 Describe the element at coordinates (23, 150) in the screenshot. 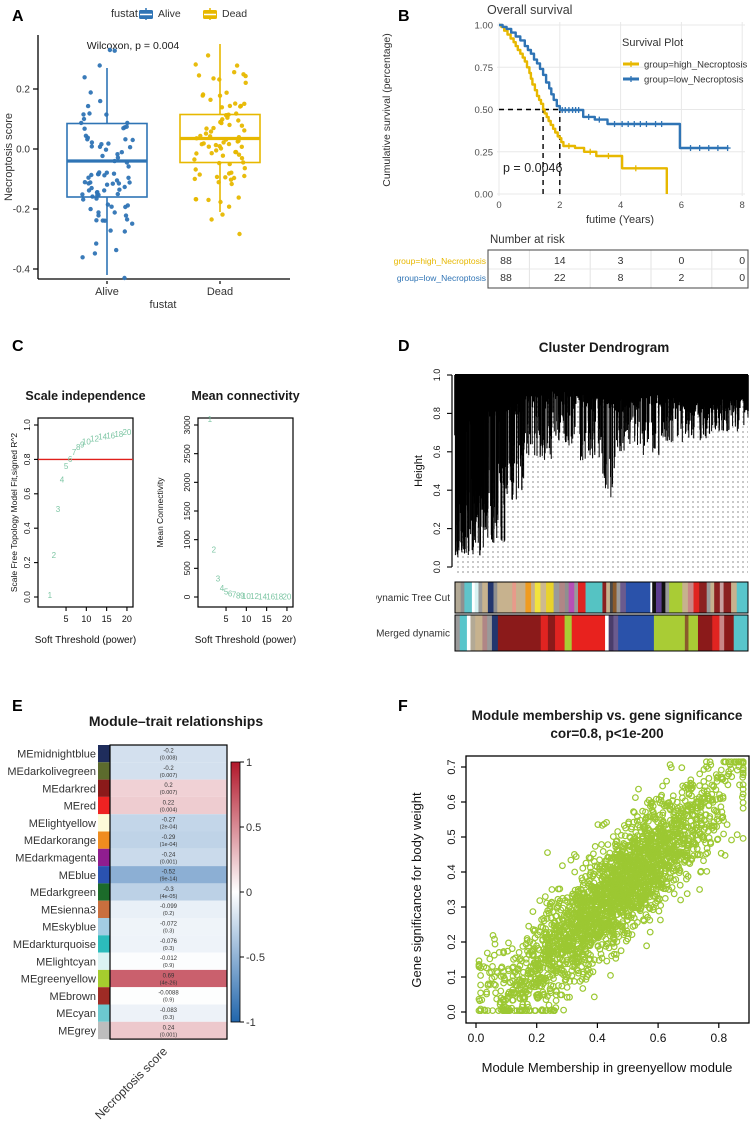

I see `y-tick-label: 0.0` at that location.